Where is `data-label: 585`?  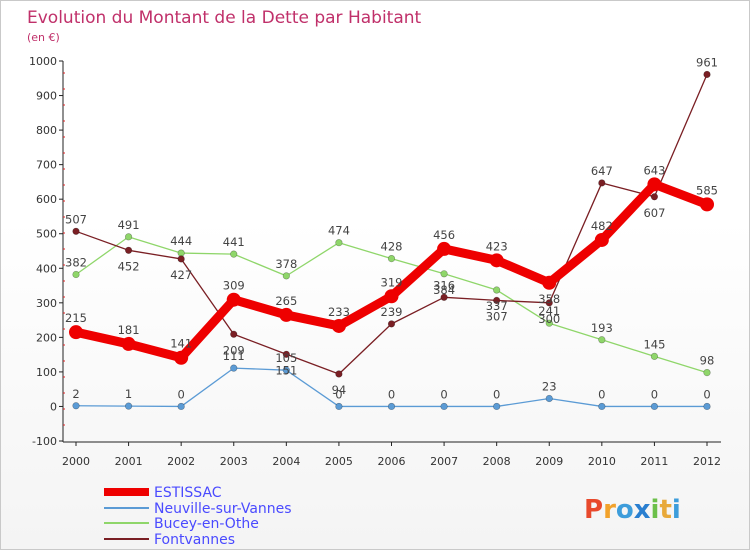
data-label: 585 is located at coordinates (707, 190).